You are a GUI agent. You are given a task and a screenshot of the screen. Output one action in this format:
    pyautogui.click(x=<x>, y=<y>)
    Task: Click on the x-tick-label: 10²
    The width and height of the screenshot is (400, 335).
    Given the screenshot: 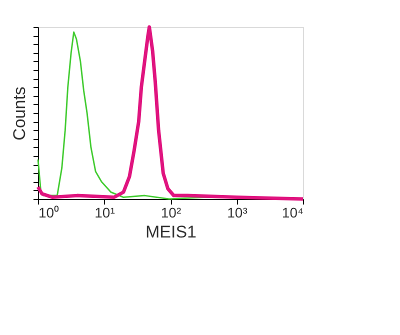 What is the action you would take?
    pyautogui.click(x=171, y=212)
    